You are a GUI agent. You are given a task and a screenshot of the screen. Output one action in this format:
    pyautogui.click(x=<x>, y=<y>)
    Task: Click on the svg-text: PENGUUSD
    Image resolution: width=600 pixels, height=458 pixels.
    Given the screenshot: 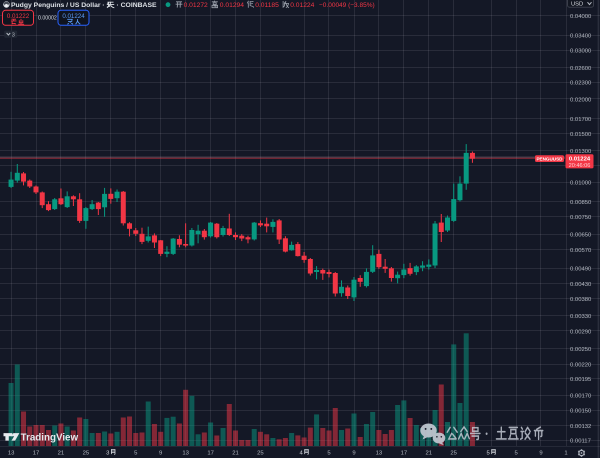 What is the action you would take?
    pyautogui.click(x=549, y=158)
    